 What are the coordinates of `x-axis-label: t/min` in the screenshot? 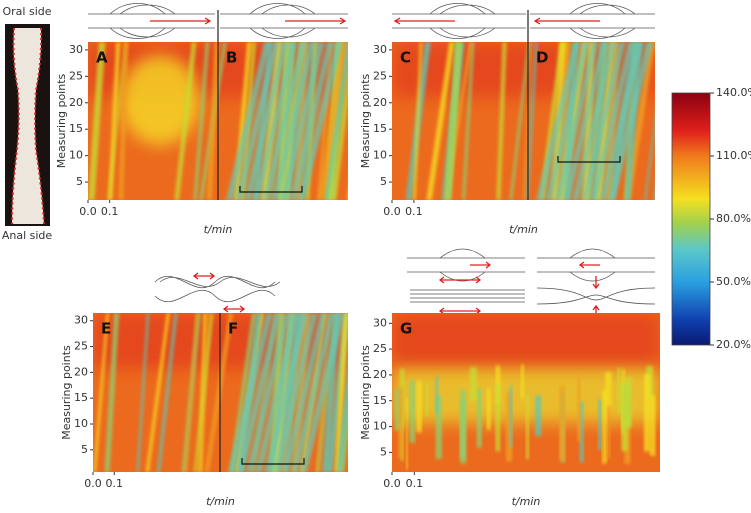 It's located at (218, 229).